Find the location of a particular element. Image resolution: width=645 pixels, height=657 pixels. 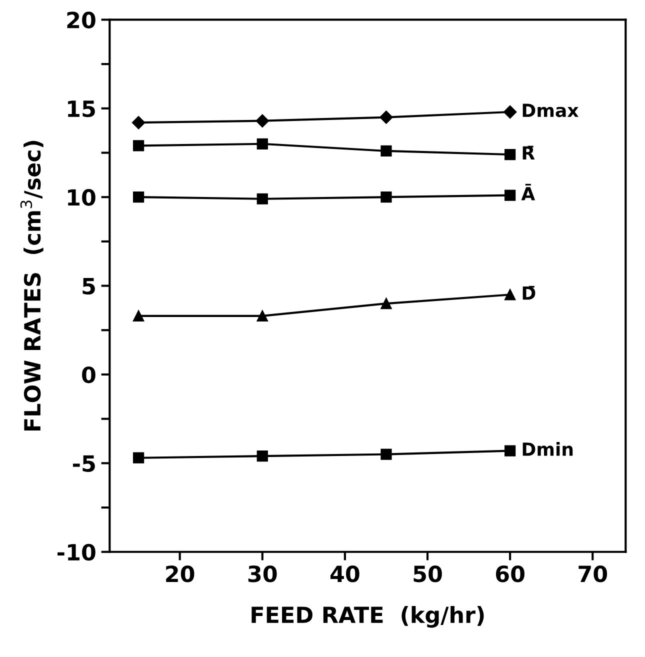

series-label: Dmin is located at coordinates (547, 449).